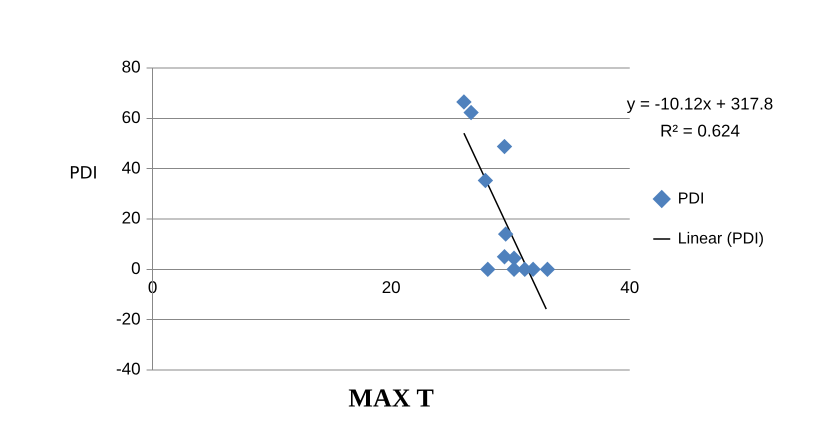 Image resolution: width=819 pixels, height=445 pixels. Describe the element at coordinates (131, 168) in the screenshot. I see `y-tick-label: 40` at that location.